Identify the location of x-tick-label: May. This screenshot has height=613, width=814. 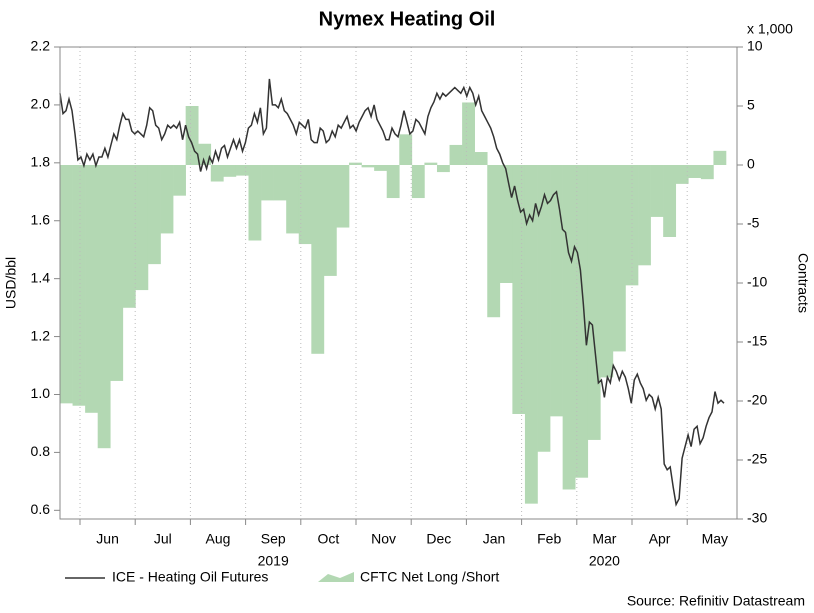
(715, 539).